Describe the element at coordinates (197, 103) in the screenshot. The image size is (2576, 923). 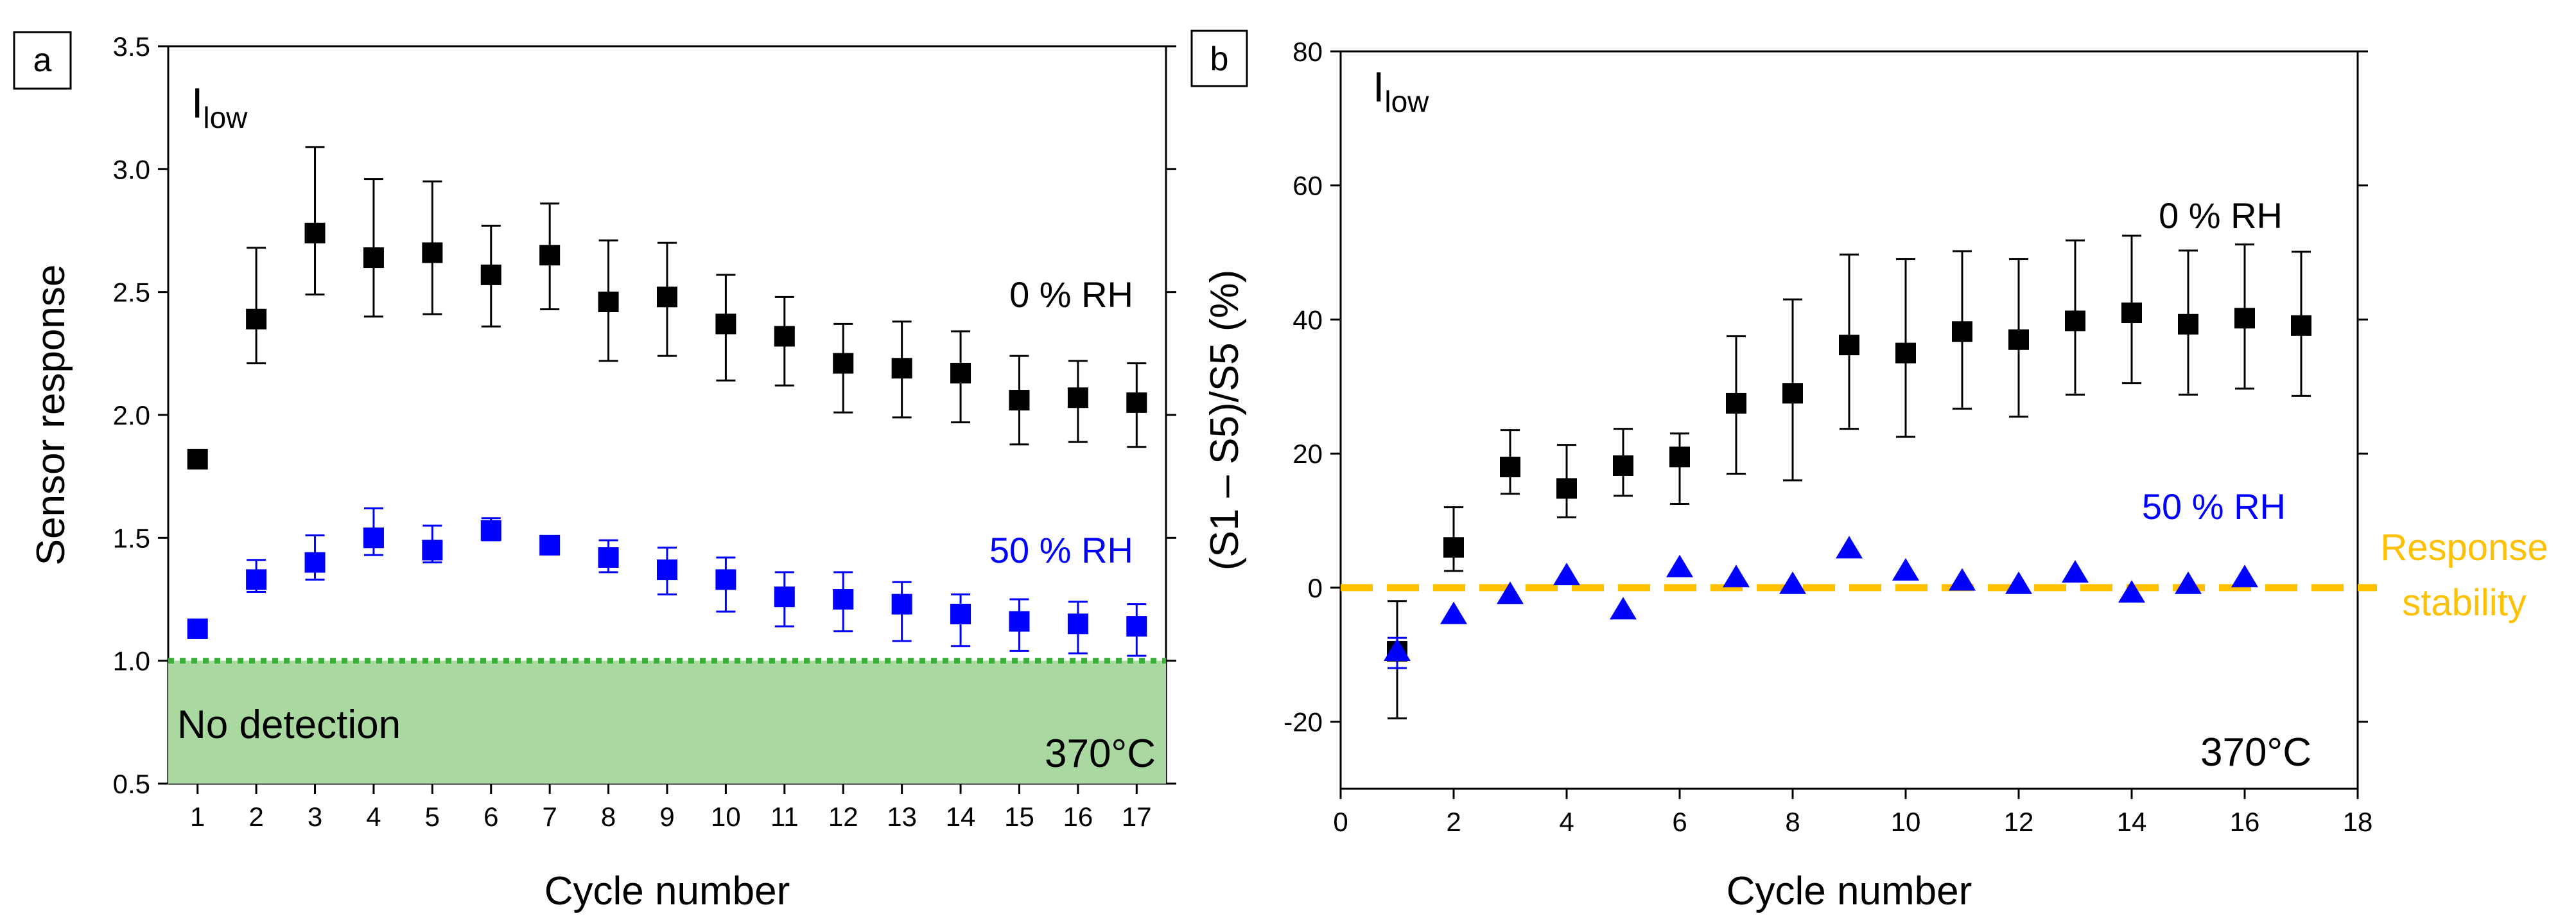
I see `panel-a-annotation-main: I` at that location.